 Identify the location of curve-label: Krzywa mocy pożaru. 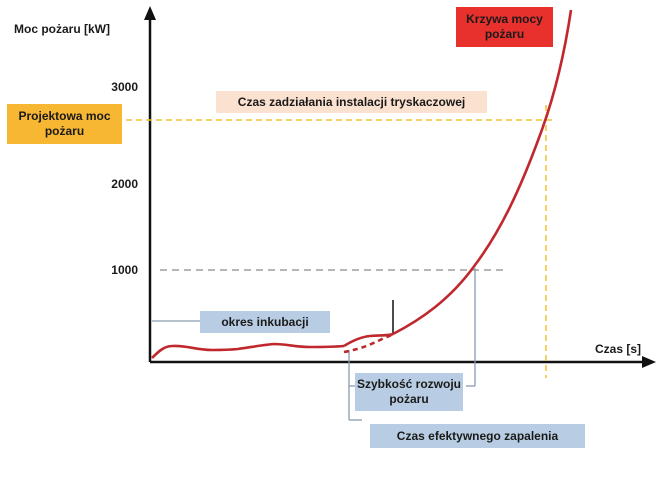
(504, 26).